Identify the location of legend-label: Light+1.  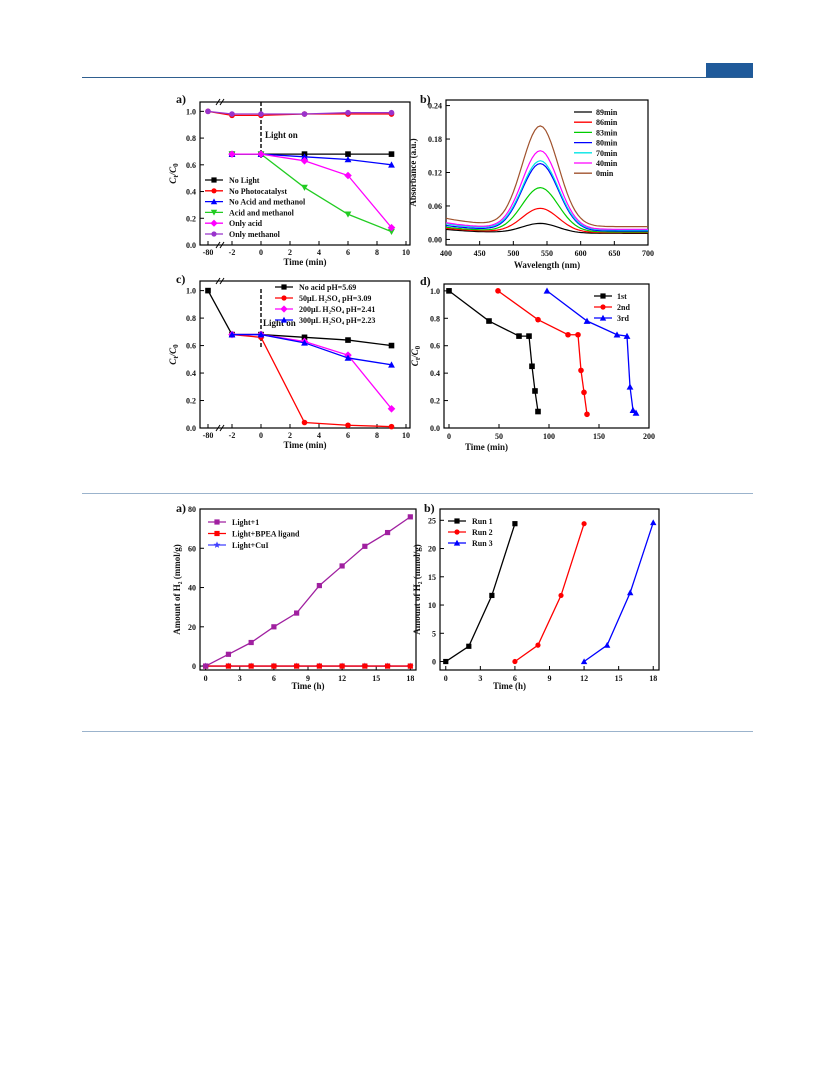
(245, 522).